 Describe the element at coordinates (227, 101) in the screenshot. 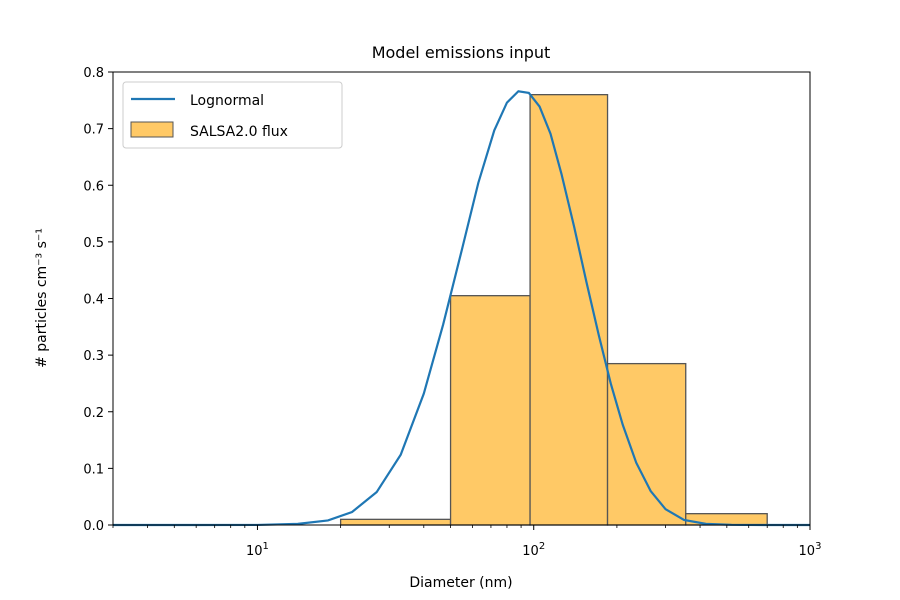

I see `legend-label-lognormal: Lognormal` at that location.